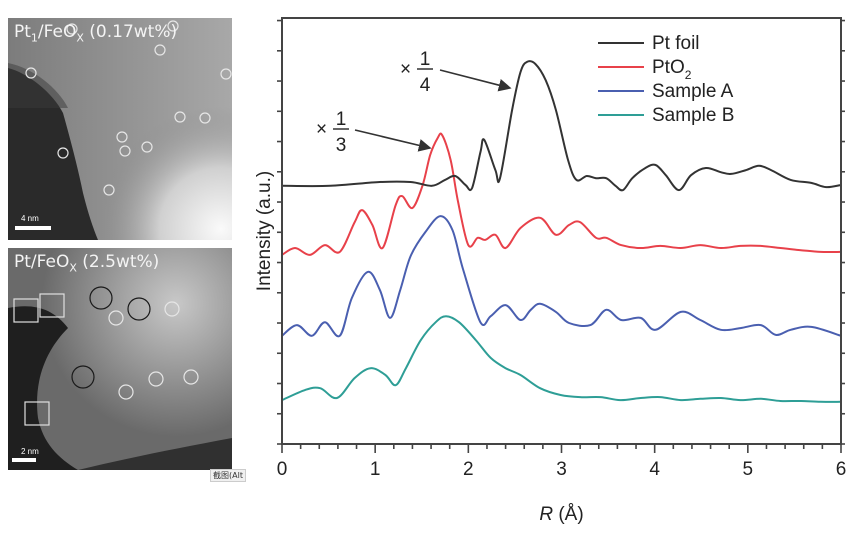 The width and height of the screenshot is (867, 539). I want to click on series-line-sample-b, so click(561, 359).